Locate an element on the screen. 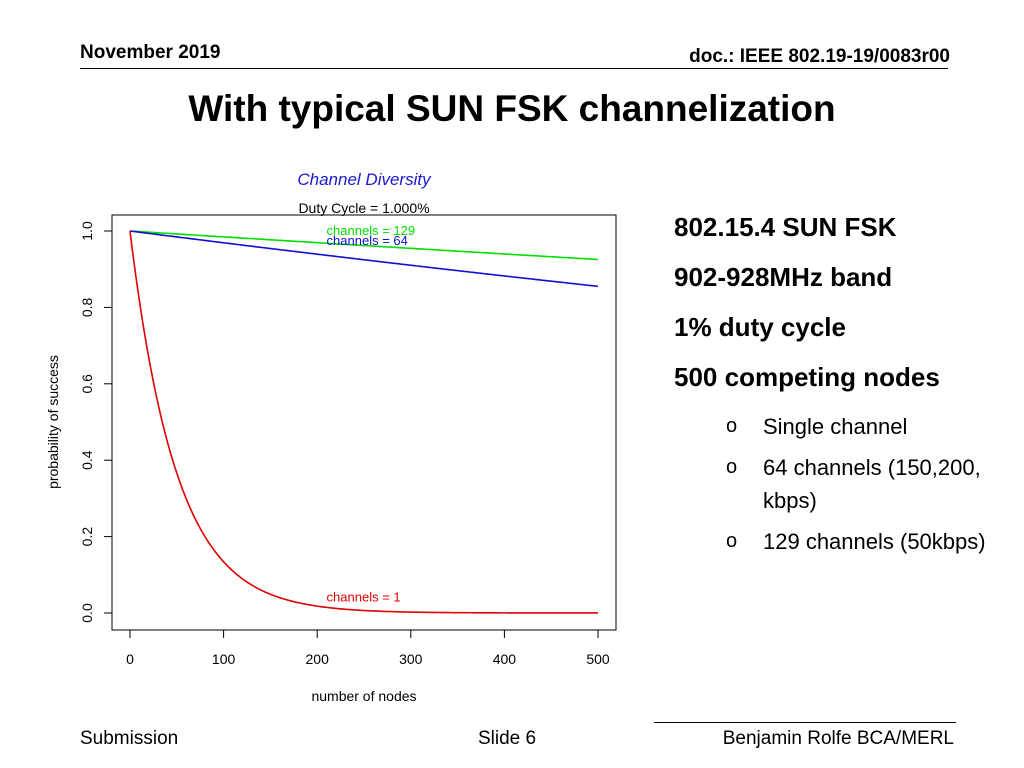 This screenshot has width=1024, height=768. x-axis: 0 100 200 300 400 500 is located at coordinates (368, 648).